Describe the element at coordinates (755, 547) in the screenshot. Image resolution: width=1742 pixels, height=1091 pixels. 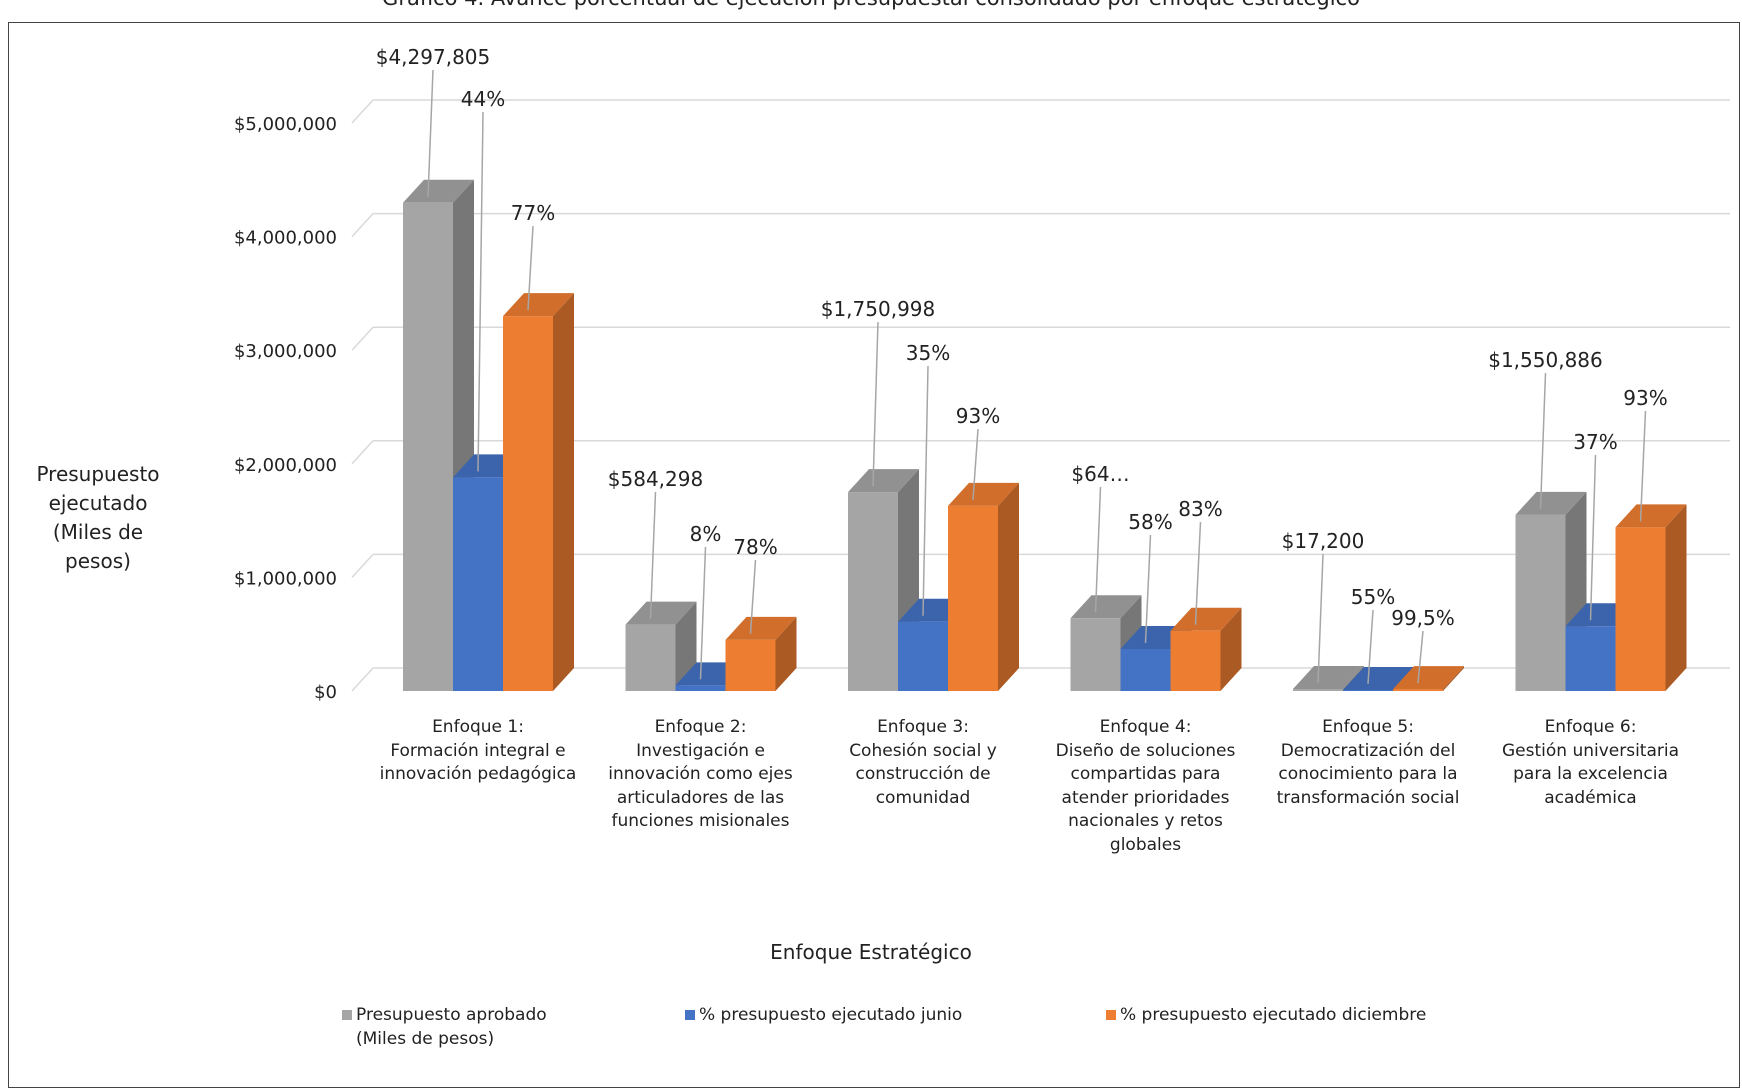
I see `data-label: 78%` at that location.